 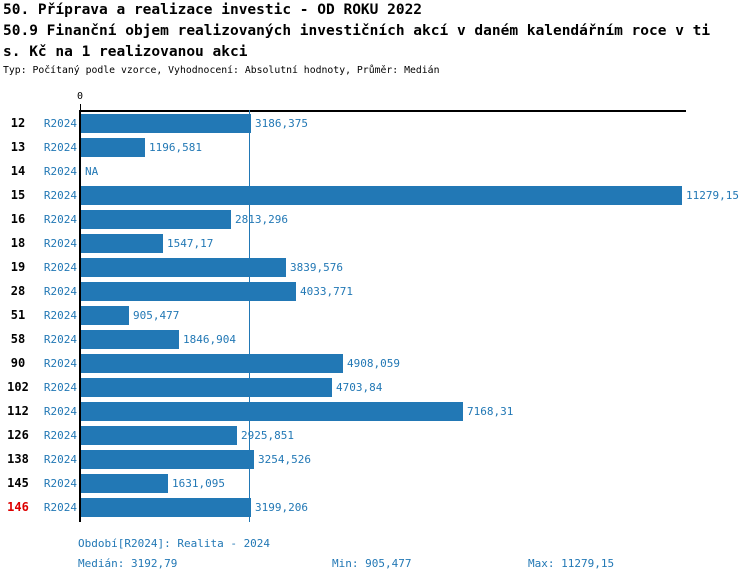 I want to click on row-id-label: 28, so click(x=18, y=291).